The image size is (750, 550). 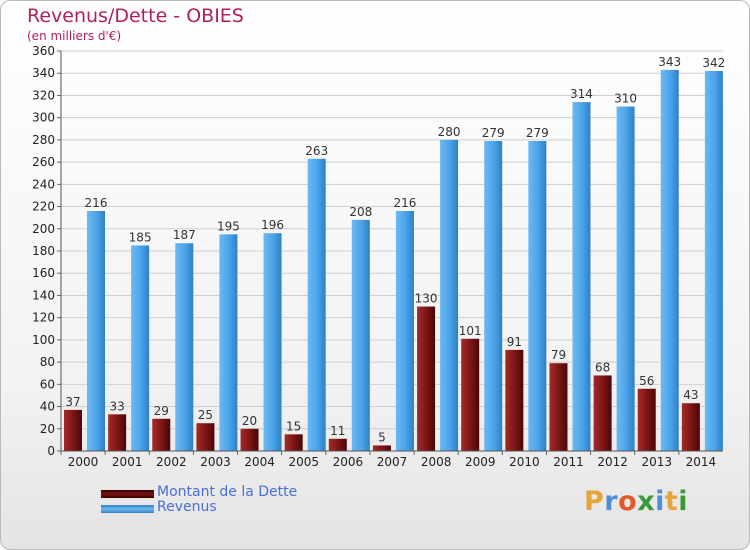 I want to click on x-tick-label: 2007, so click(x=392, y=462).